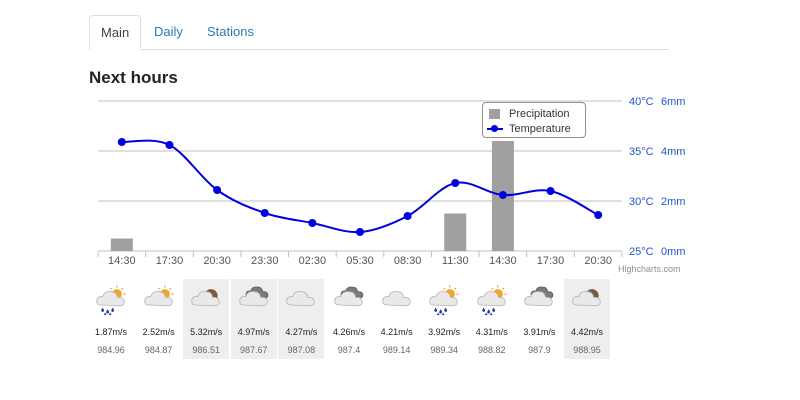 Image resolution: width=800 pixels, height=400 pixels. I want to click on tab-bar: Main Daily Stations, so click(379, 32).